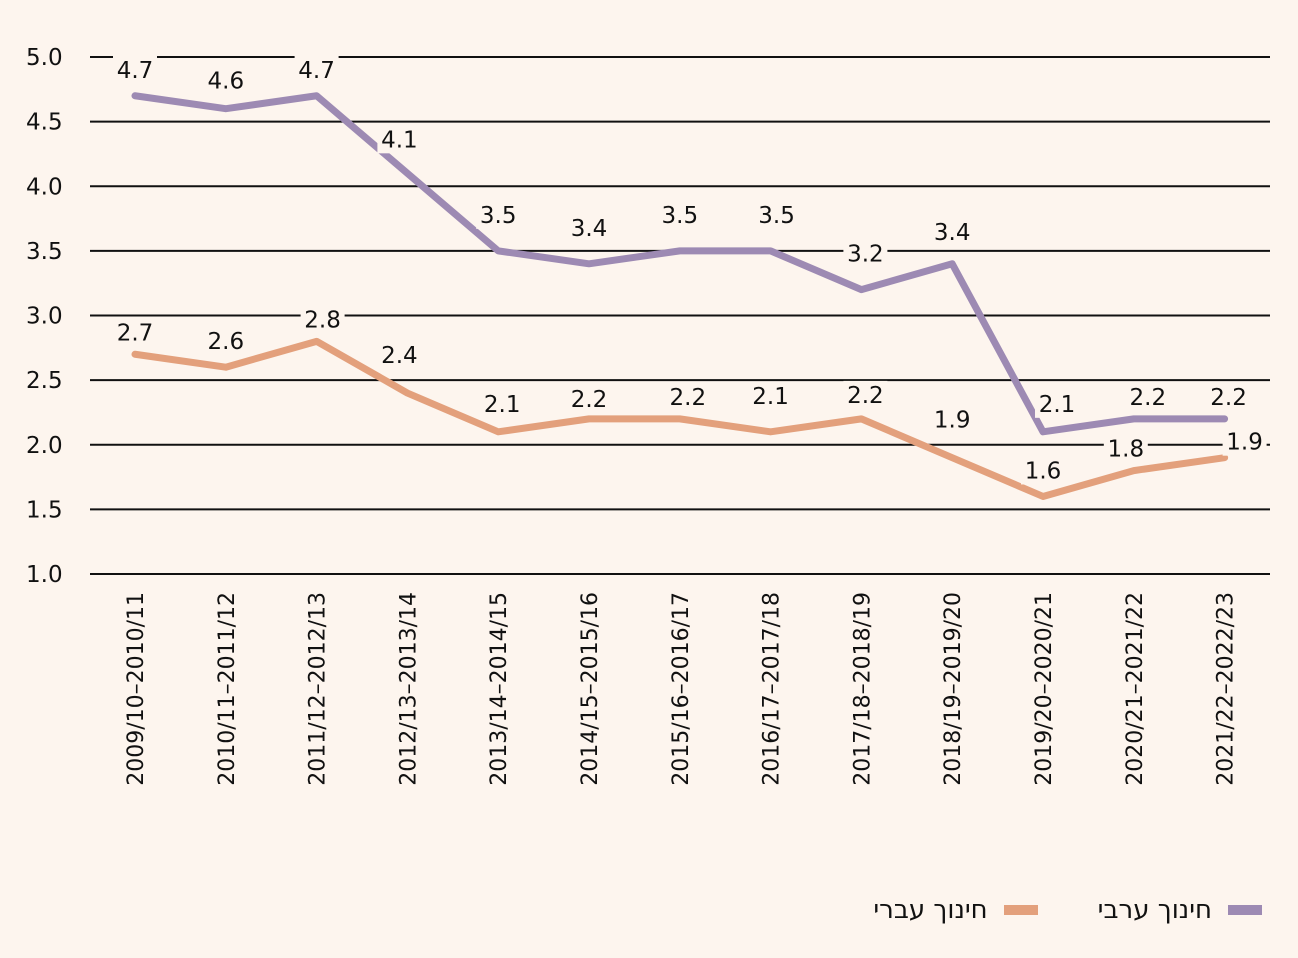  I want to click on x-tick-label: 2016/17–2017/18, so click(772, 689).